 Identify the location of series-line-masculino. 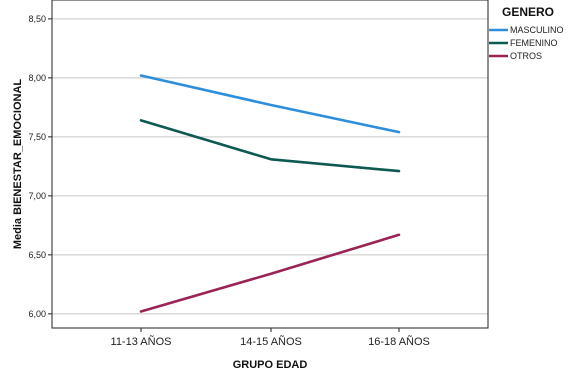
(270, 104).